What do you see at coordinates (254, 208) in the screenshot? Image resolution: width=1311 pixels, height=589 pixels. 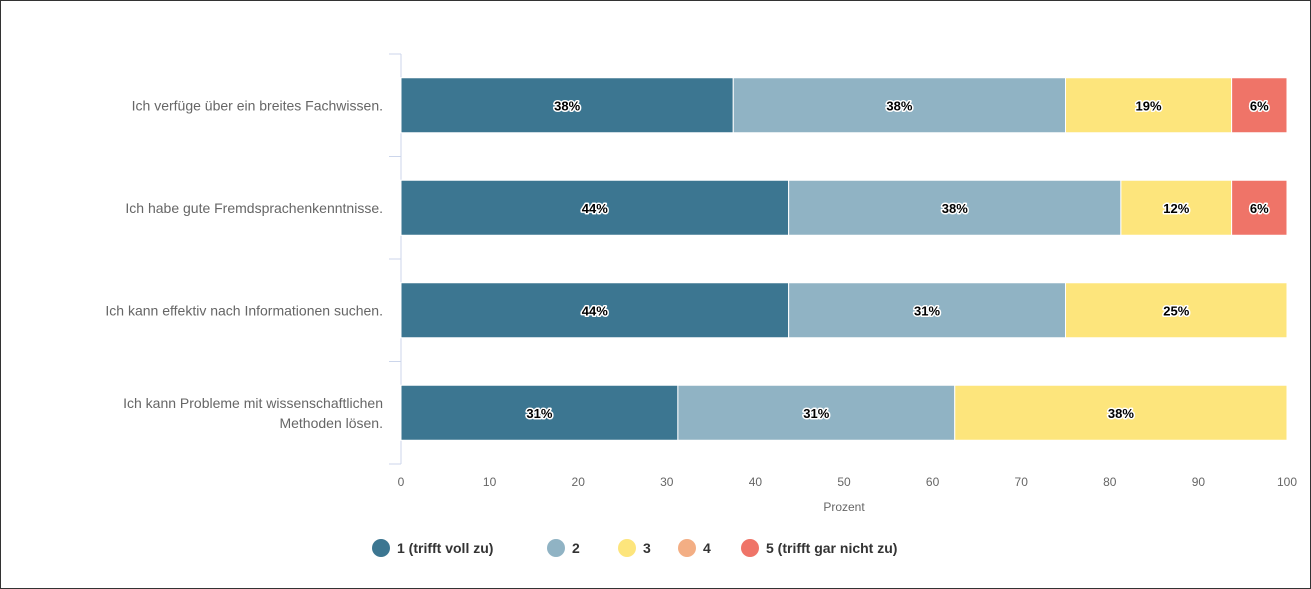 I see `category-label: Ich habe gute Fremdsprachenkenntnisse.` at bounding box center [254, 208].